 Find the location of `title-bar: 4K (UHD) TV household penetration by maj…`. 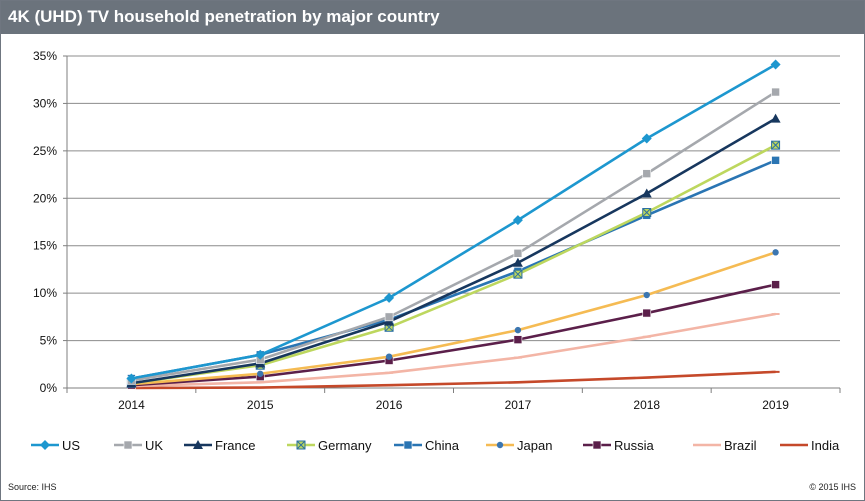

title-bar: 4K (UHD) TV household penetration by maj… is located at coordinates (432, 17).